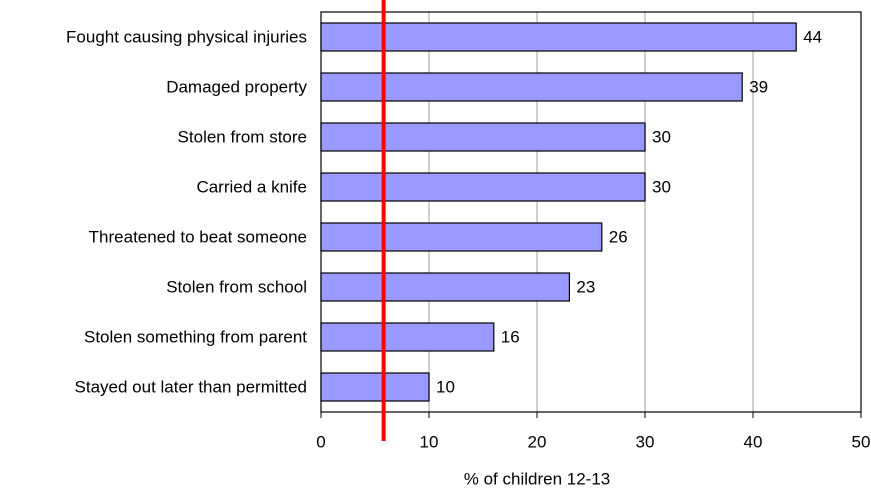 The image size is (871, 489). What do you see at coordinates (242, 136) in the screenshot?
I see `y-tick-label: Stolen from store` at bounding box center [242, 136].